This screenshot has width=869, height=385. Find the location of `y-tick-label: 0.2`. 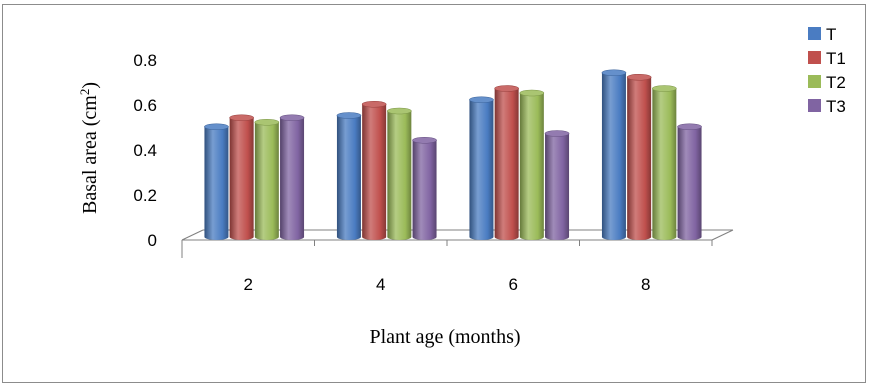

y-tick-label: 0.2 is located at coordinates (145, 195).